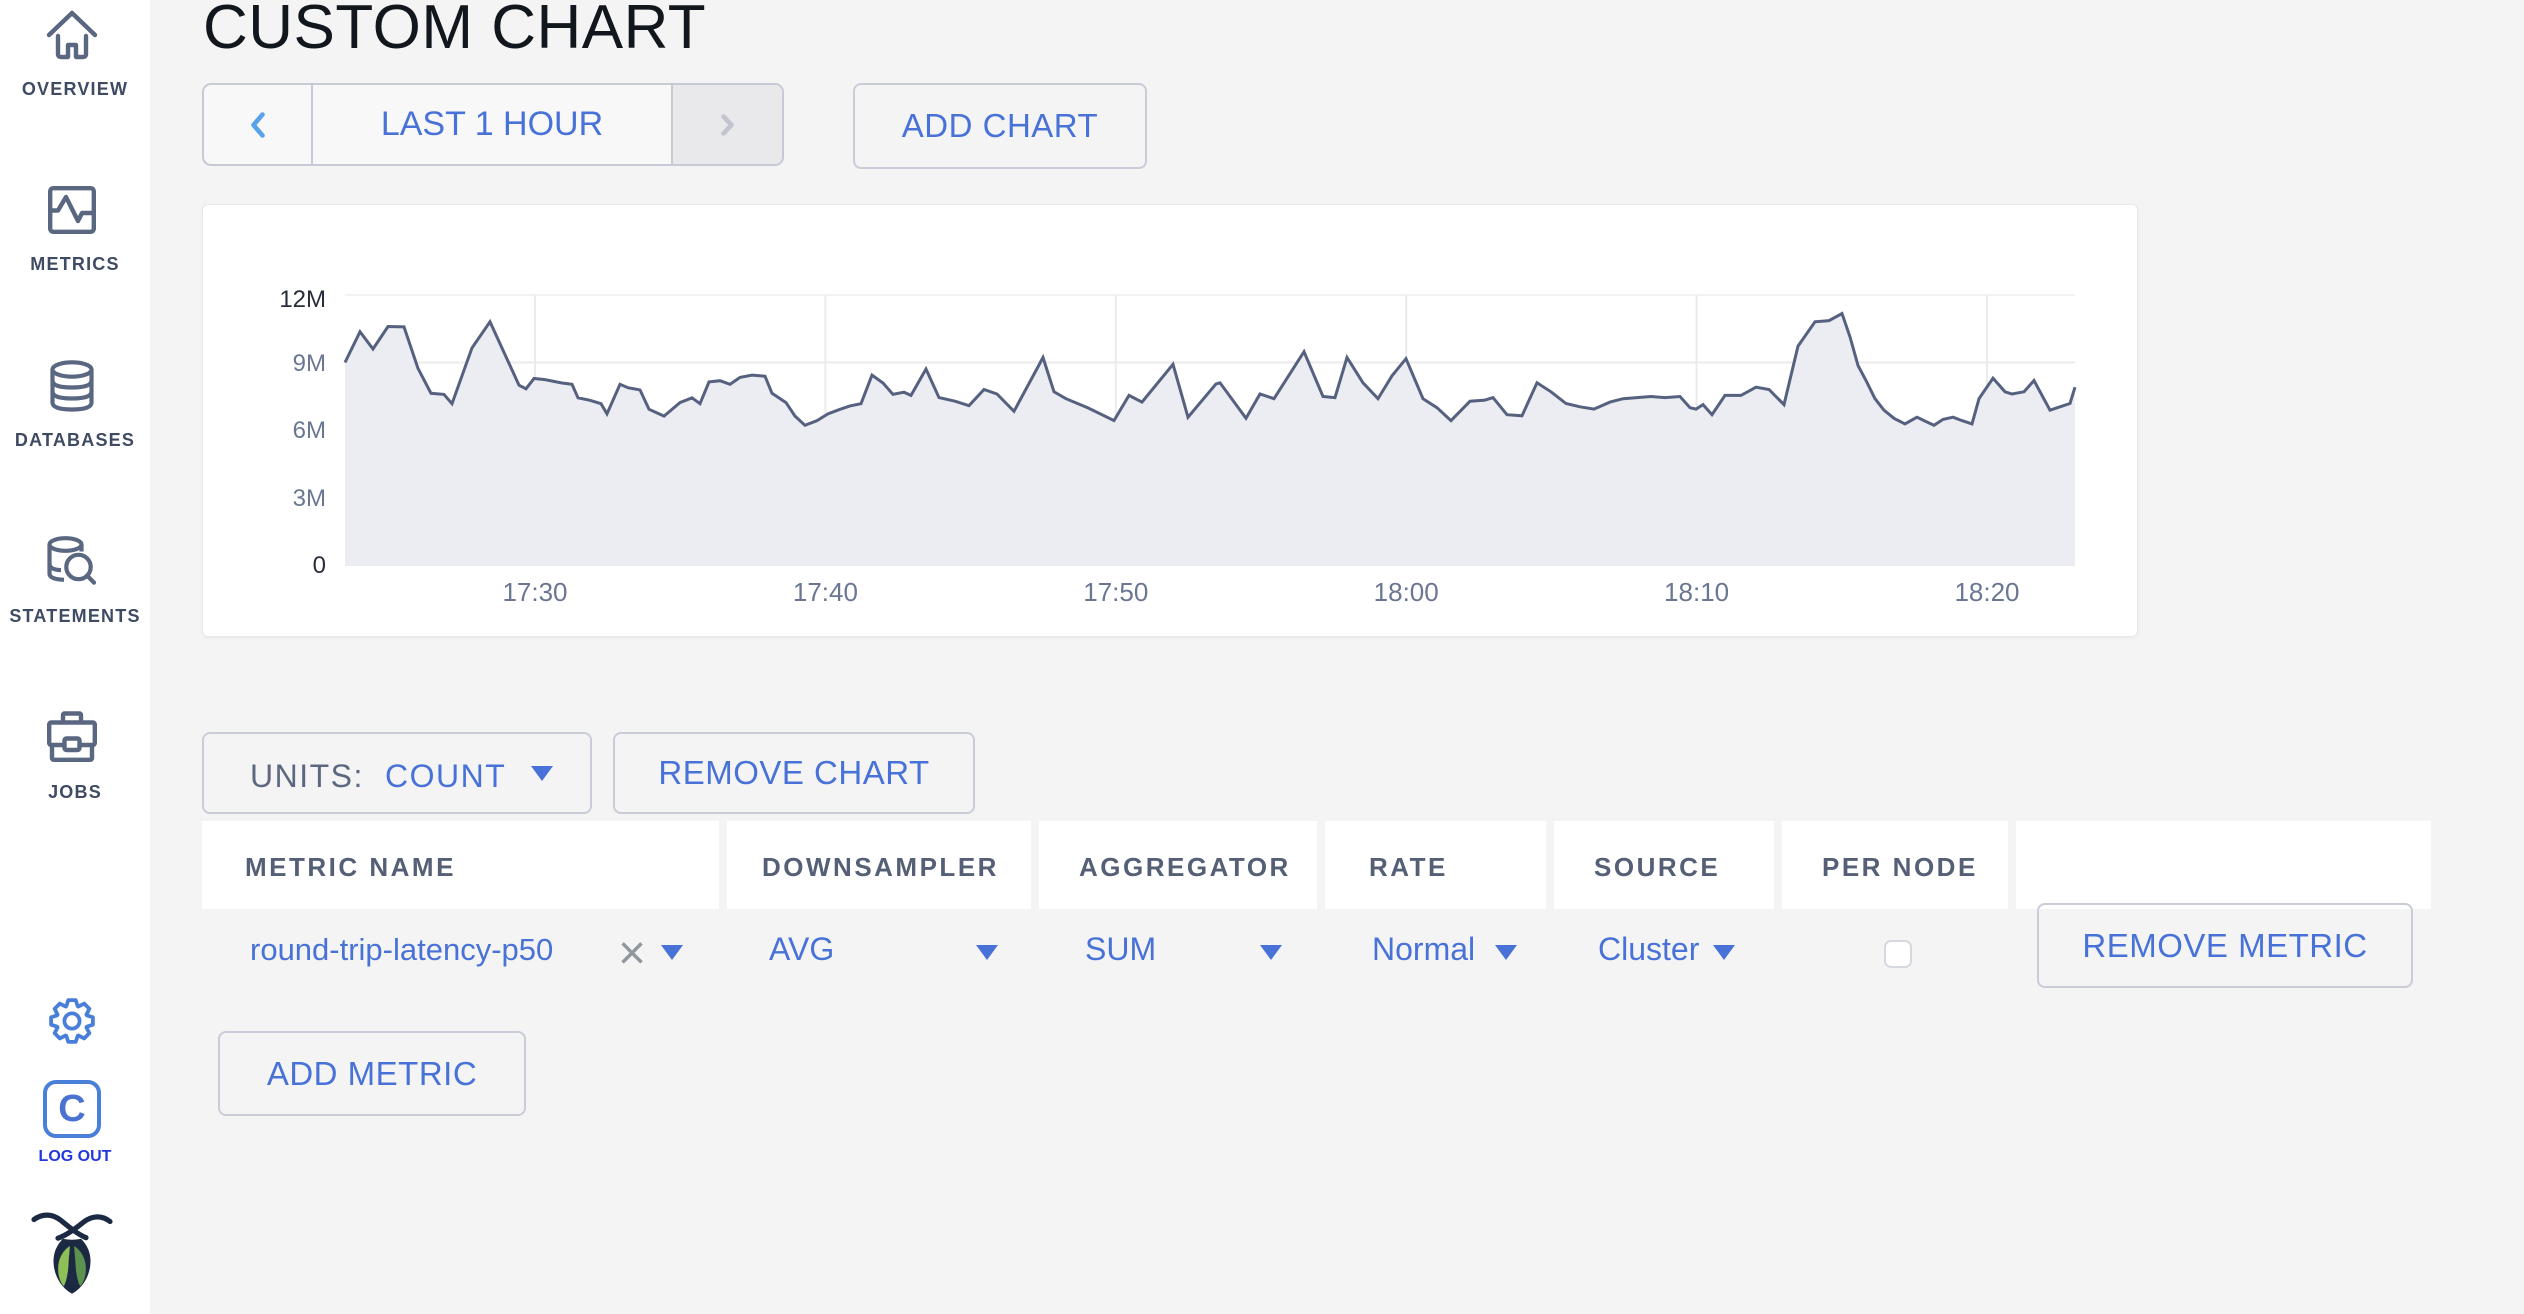 This screenshot has height=1314, width=2524. What do you see at coordinates (319, 565) in the screenshot?
I see `svg-text: 0` at bounding box center [319, 565].